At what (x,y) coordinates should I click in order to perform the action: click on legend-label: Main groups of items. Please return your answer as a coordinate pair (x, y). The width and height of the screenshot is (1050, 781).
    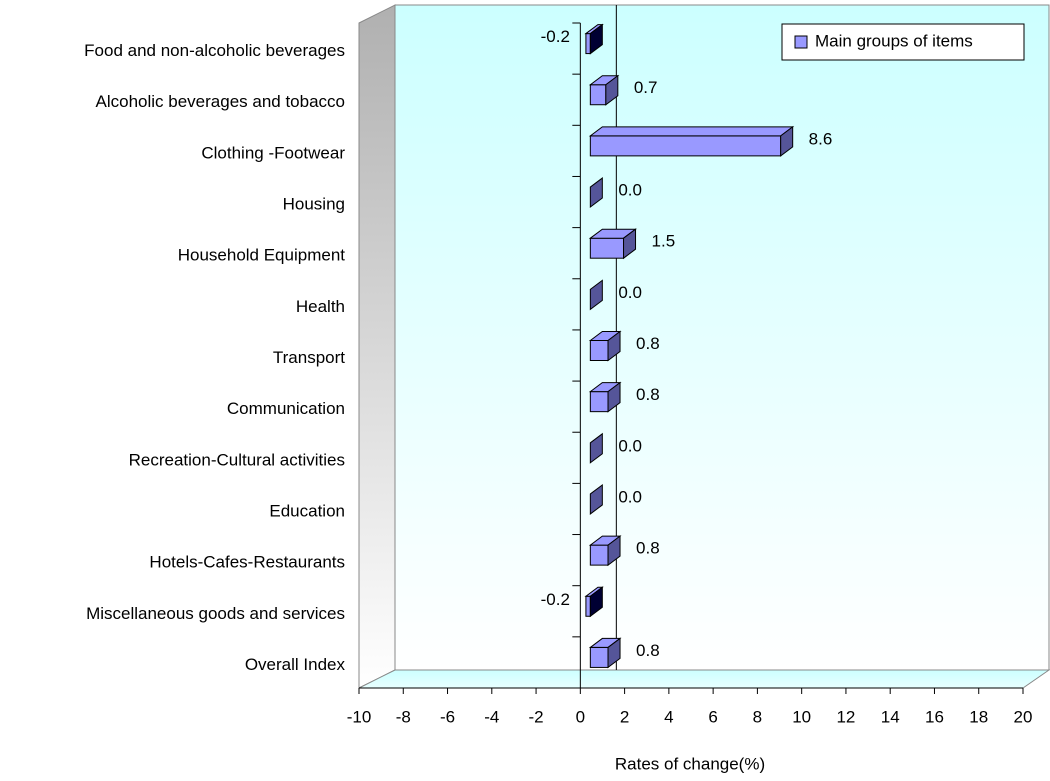
    Looking at the image, I should click on (894, 40).